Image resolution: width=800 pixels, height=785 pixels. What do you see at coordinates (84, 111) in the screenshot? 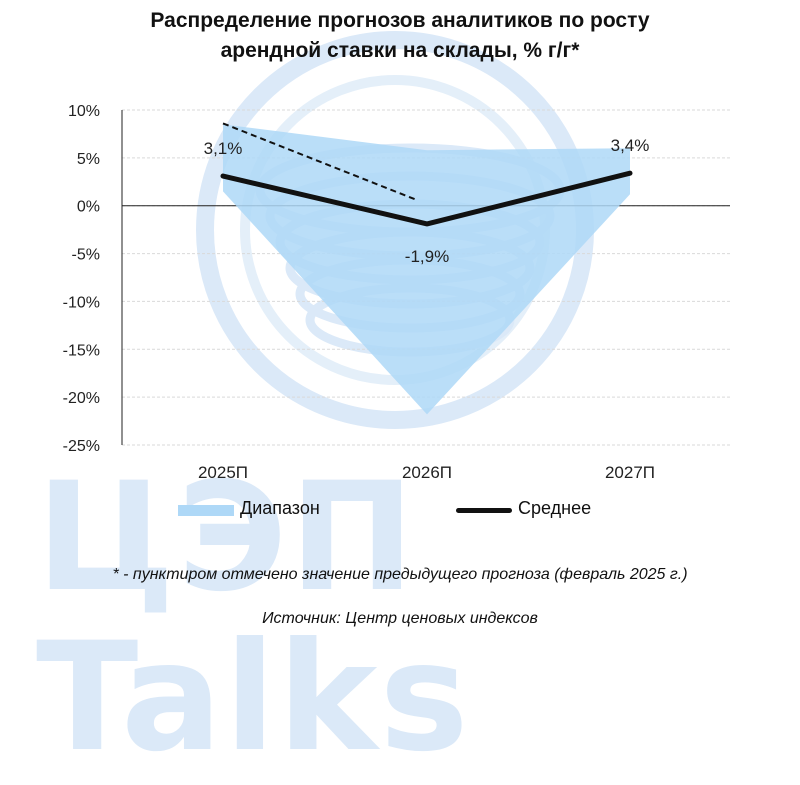
I see `y-tick-label: 10%` at bounding box center [84, 111].